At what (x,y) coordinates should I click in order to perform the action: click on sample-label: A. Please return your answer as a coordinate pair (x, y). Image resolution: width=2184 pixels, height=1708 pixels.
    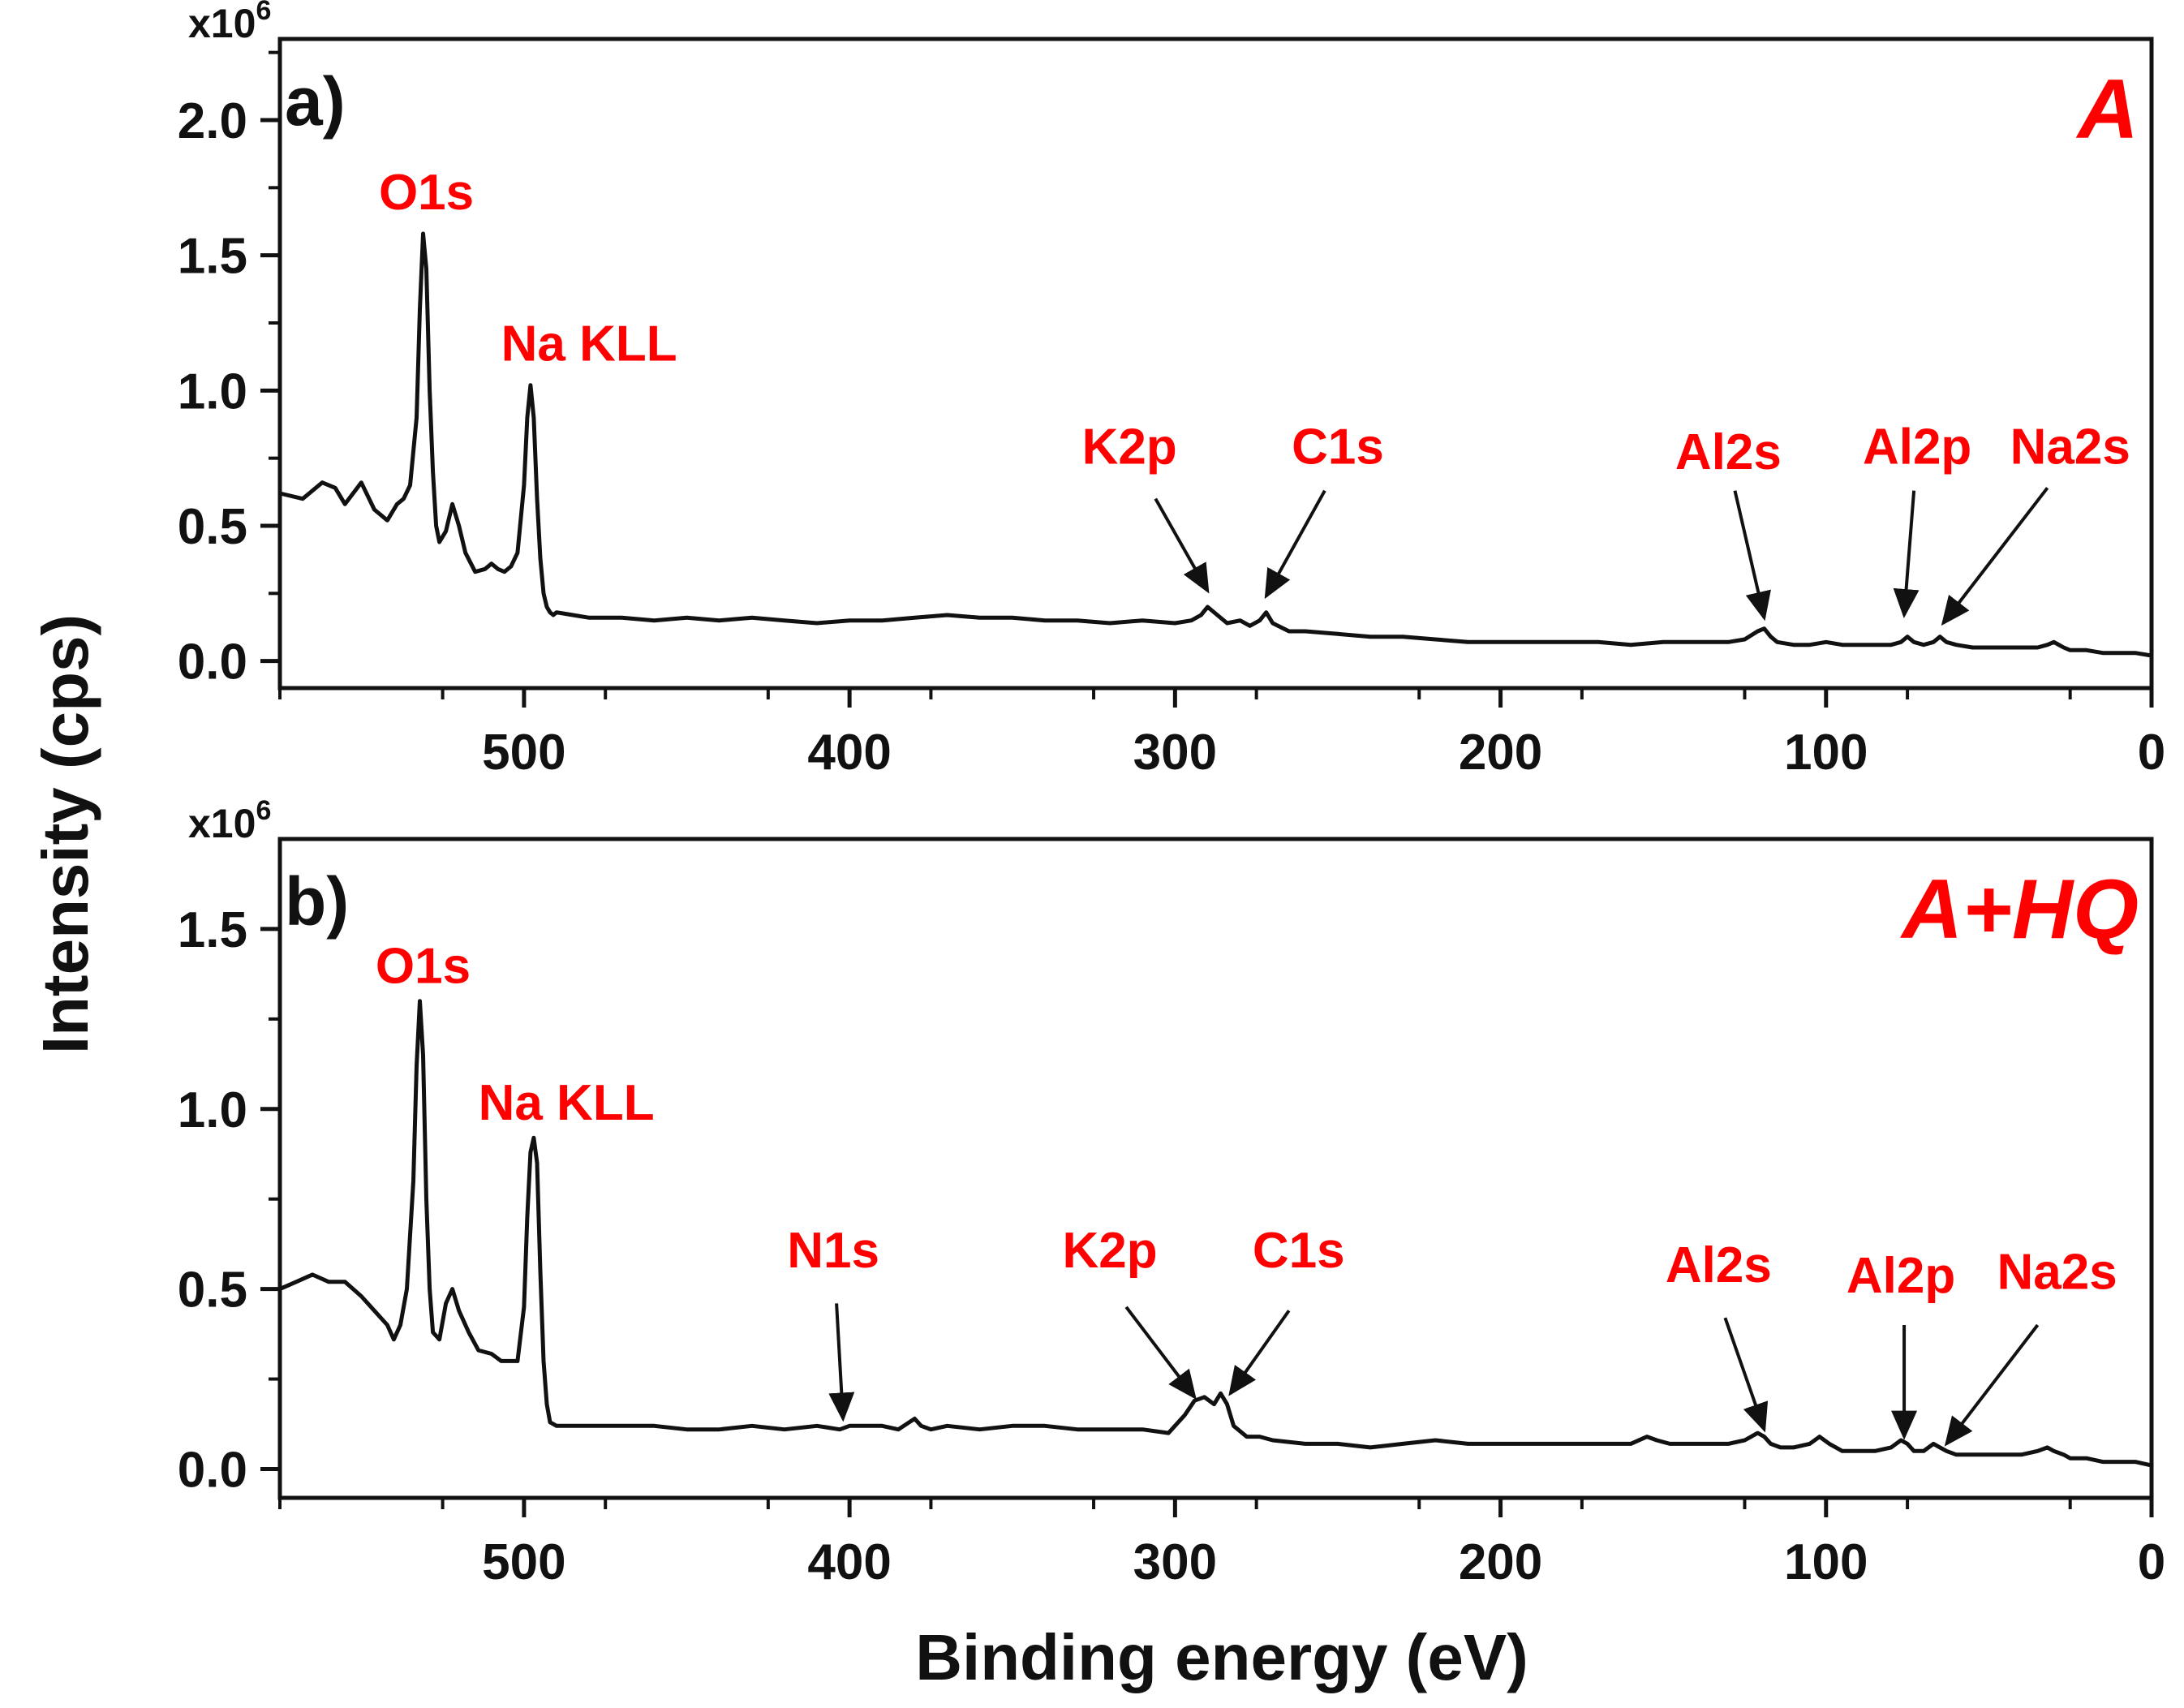
    Looking at the image, I should click on (2107, 110).